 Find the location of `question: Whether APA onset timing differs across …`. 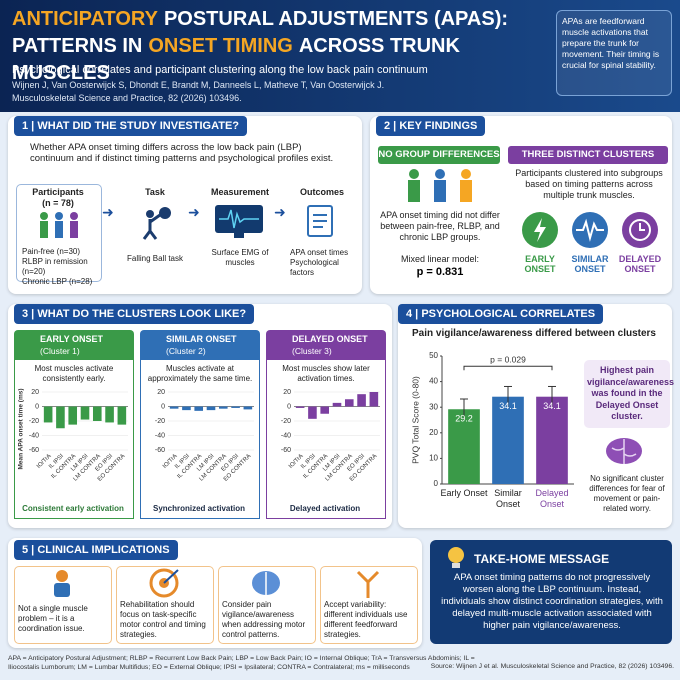

question: Whether APA onset timing differs across … is located at coordinates (182, 153).